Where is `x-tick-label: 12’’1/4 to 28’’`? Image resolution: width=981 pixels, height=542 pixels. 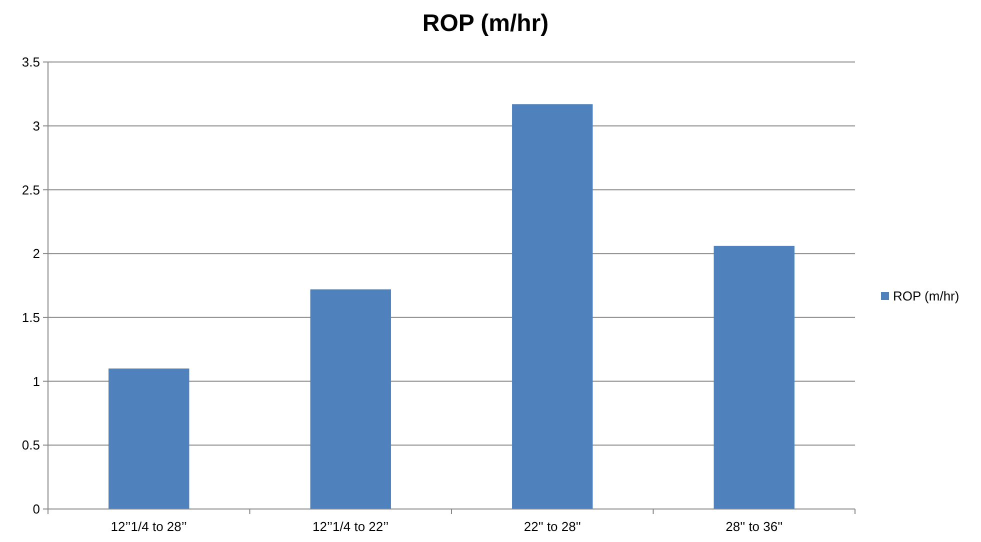
x-tick-label: 12’’1/4 to 28’’ is located at coordinates (149, 526).